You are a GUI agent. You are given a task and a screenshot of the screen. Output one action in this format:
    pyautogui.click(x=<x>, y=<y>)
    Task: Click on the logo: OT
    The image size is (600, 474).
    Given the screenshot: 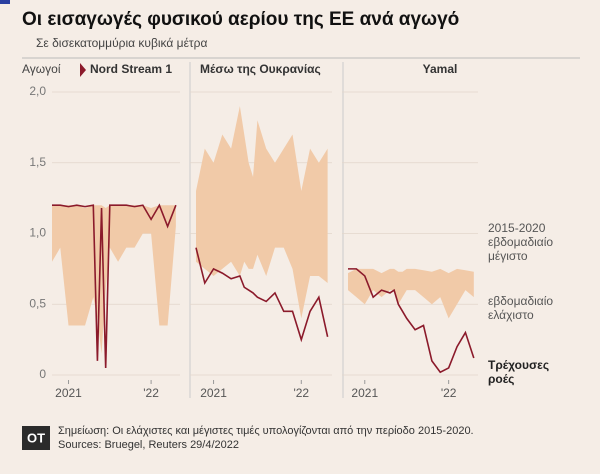 What is the action you would take?
    pyautogui.click(x=36, y=437)
    